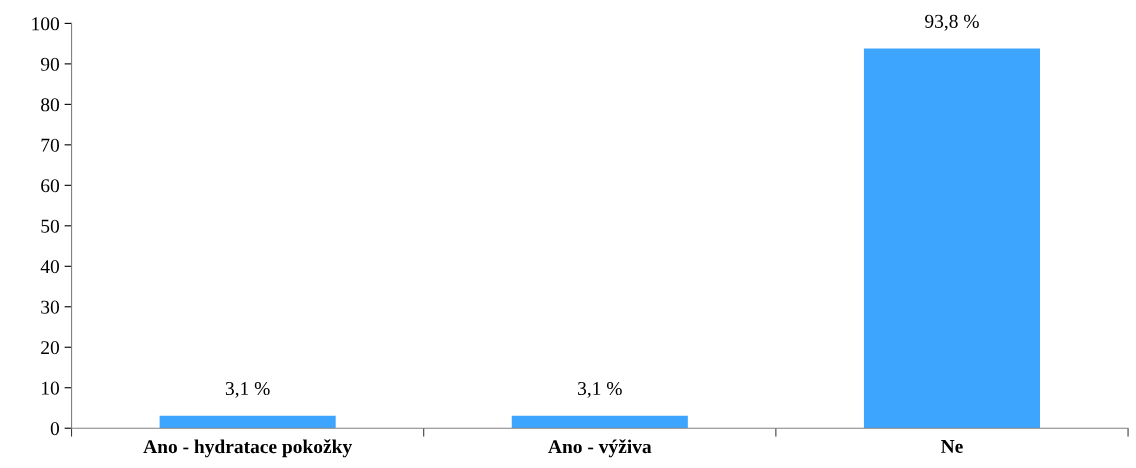  I want to click on y-tick-label: 10, so click(51, 388).